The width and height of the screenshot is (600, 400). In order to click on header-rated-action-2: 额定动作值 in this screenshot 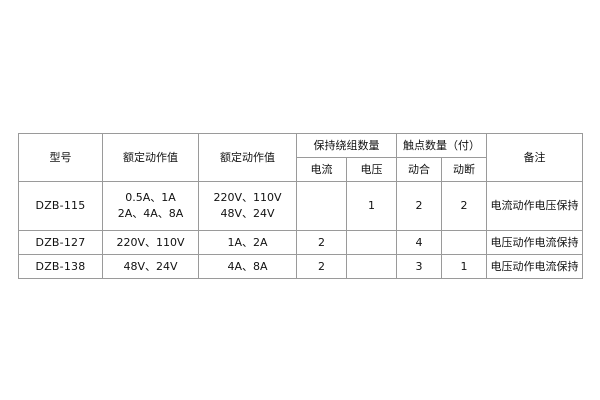, I will do `click(247, 157)`.